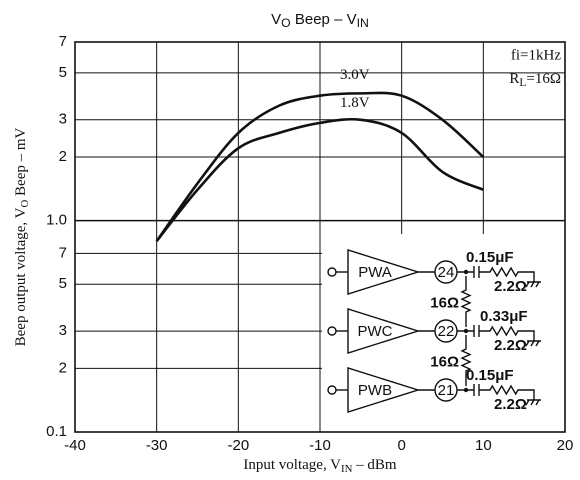 The image size is (580, 480). I want to click on y-axis-label-part: Beep output voltage, V, so click(21, 276).